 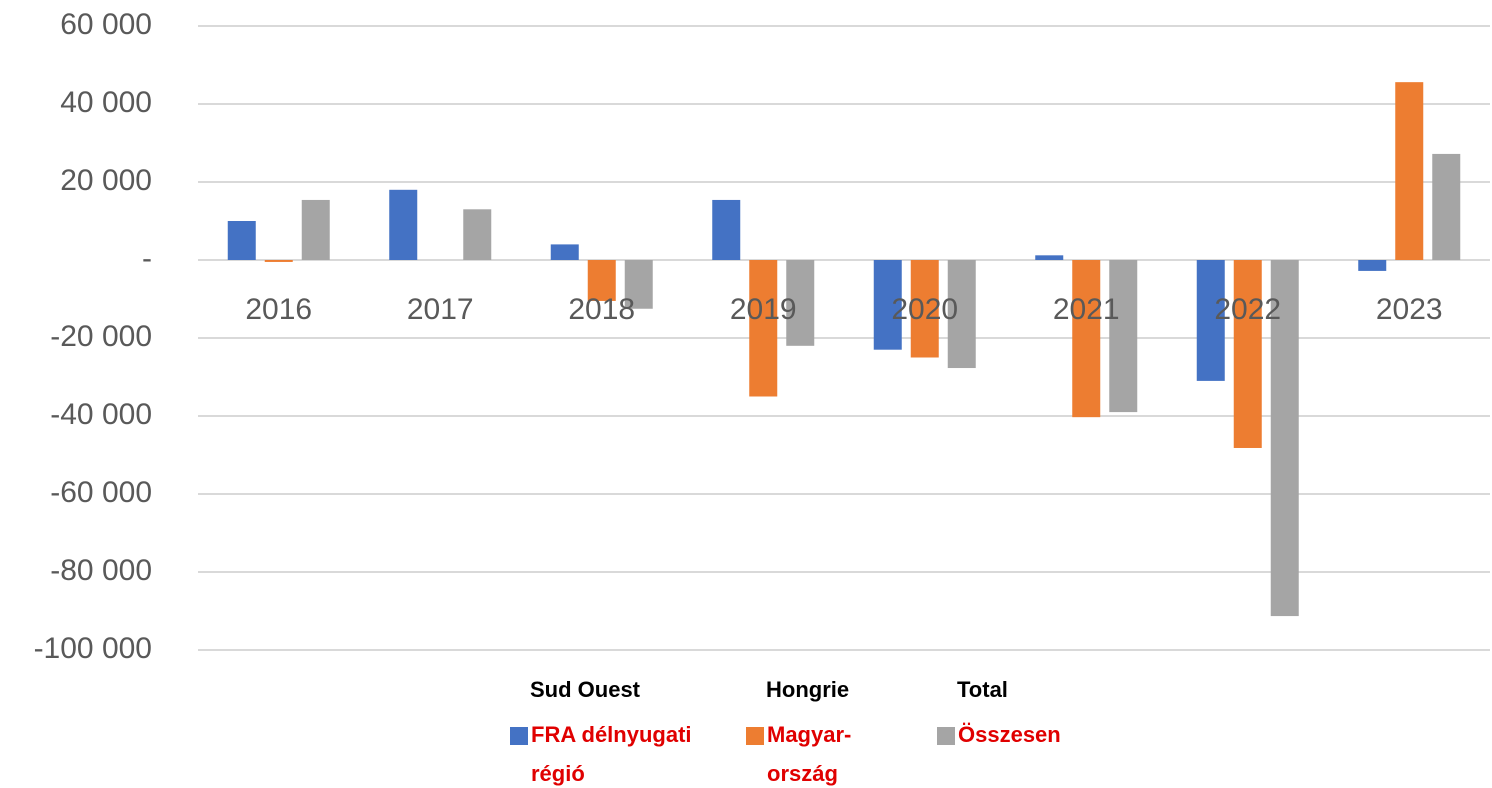 What do you see at coordinates (106, 24) in the screenshot?
I see `y-tick-label: 60 000` at bounding box center [106, 24].